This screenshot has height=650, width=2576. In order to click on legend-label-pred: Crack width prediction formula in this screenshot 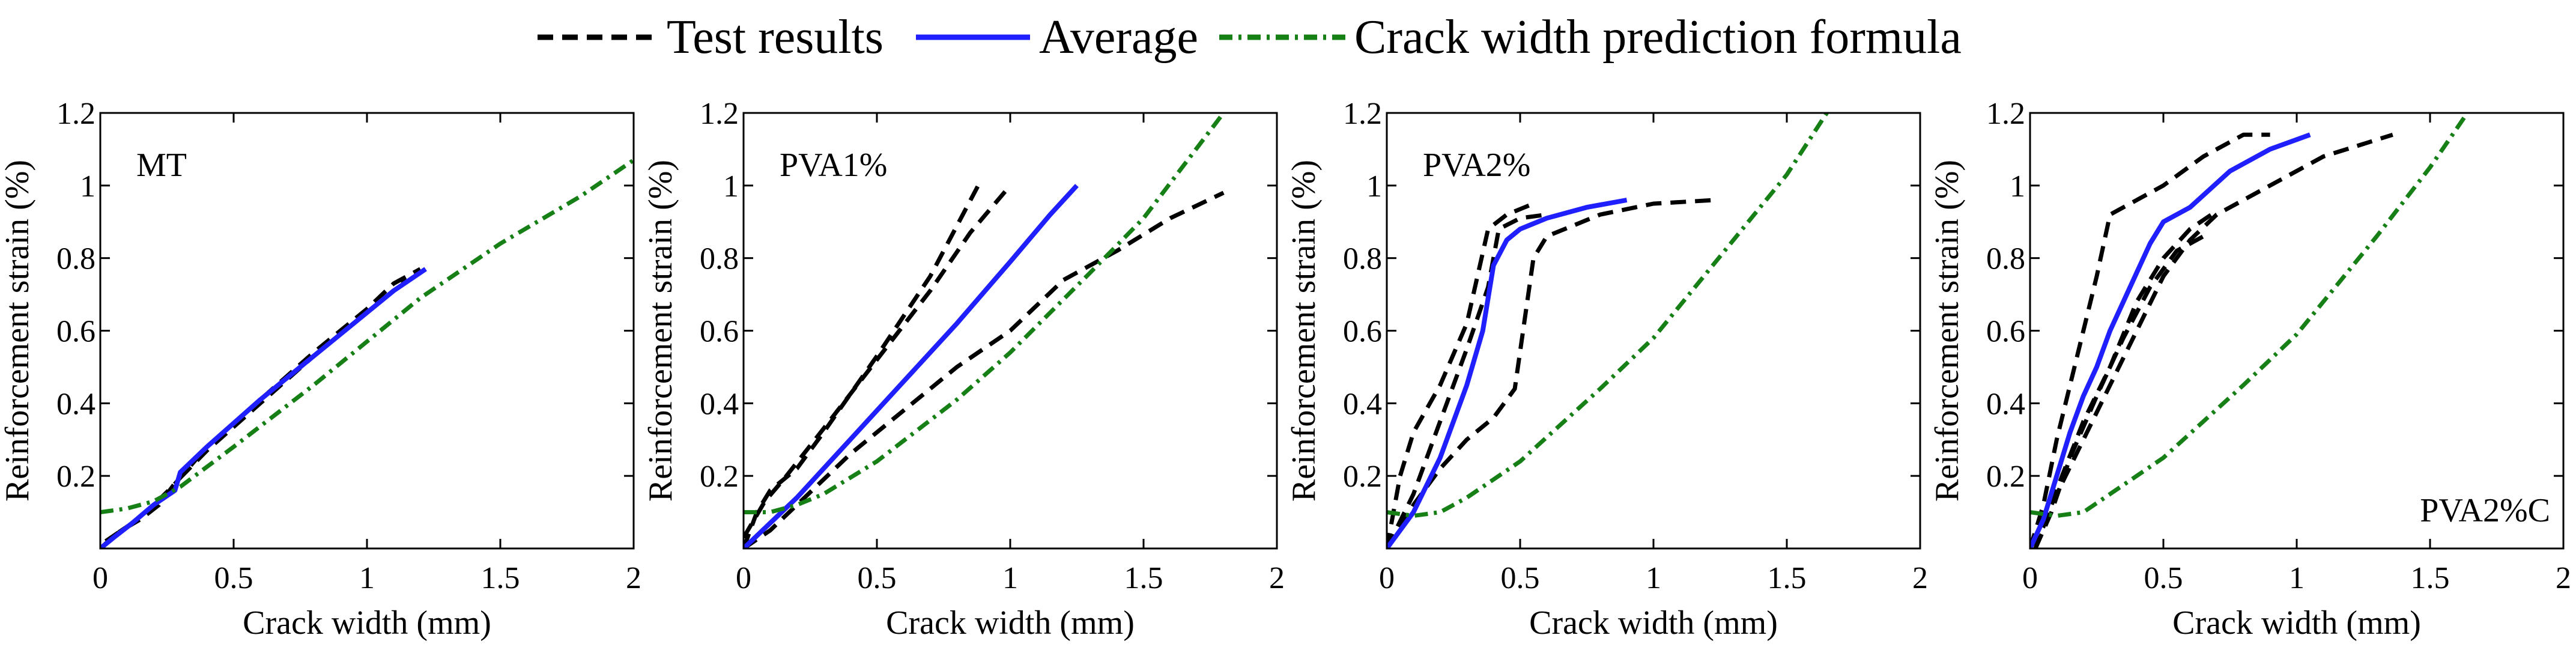, I will do `click(1658, 37)`.